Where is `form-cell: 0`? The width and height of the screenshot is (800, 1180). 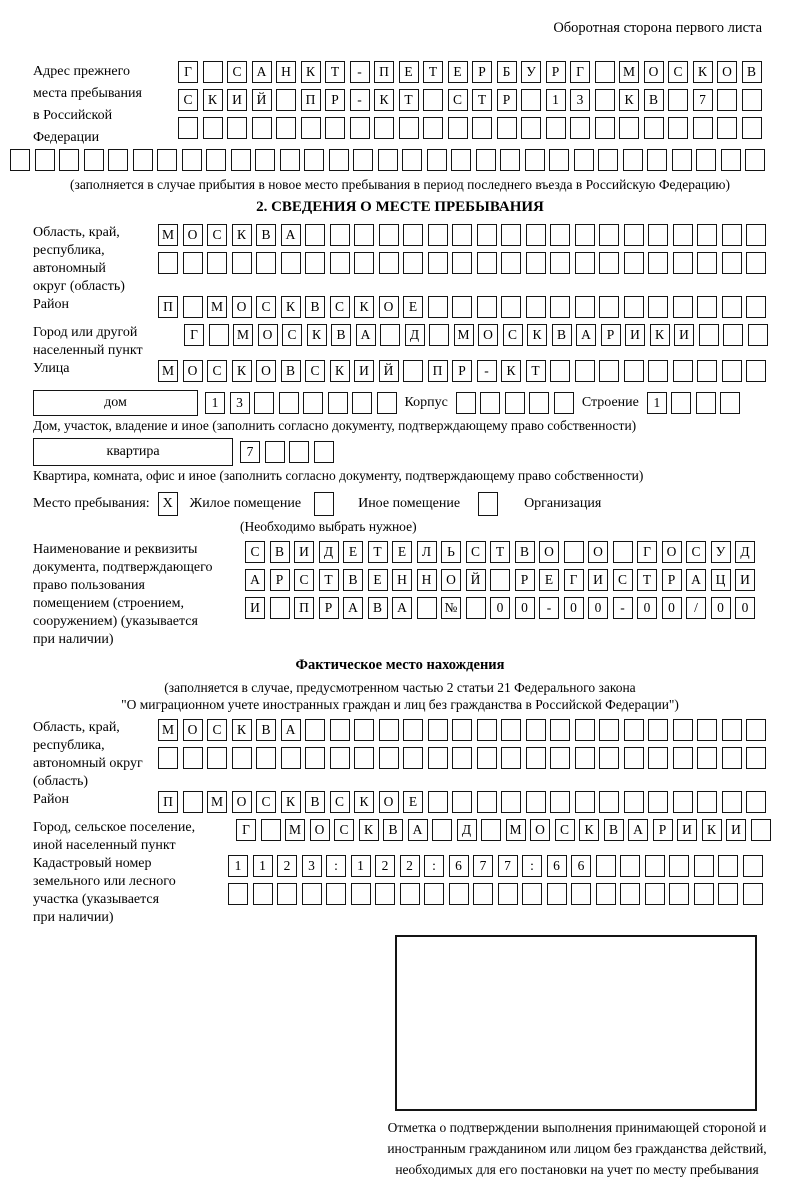 form-cell: 0 is located at coordinates (524, 608).